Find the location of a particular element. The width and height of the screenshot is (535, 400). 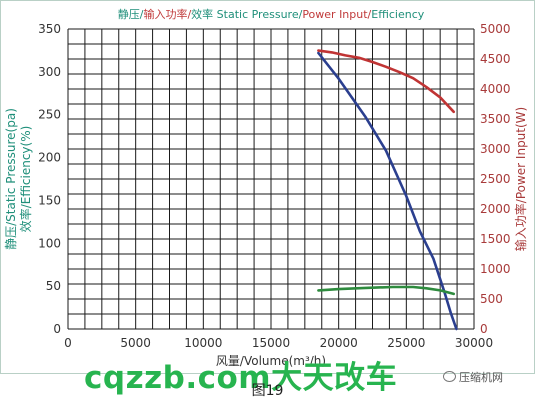

y-left-axis-label: 静压/Static Pressure(pa) is located at coordinates (11, 179).